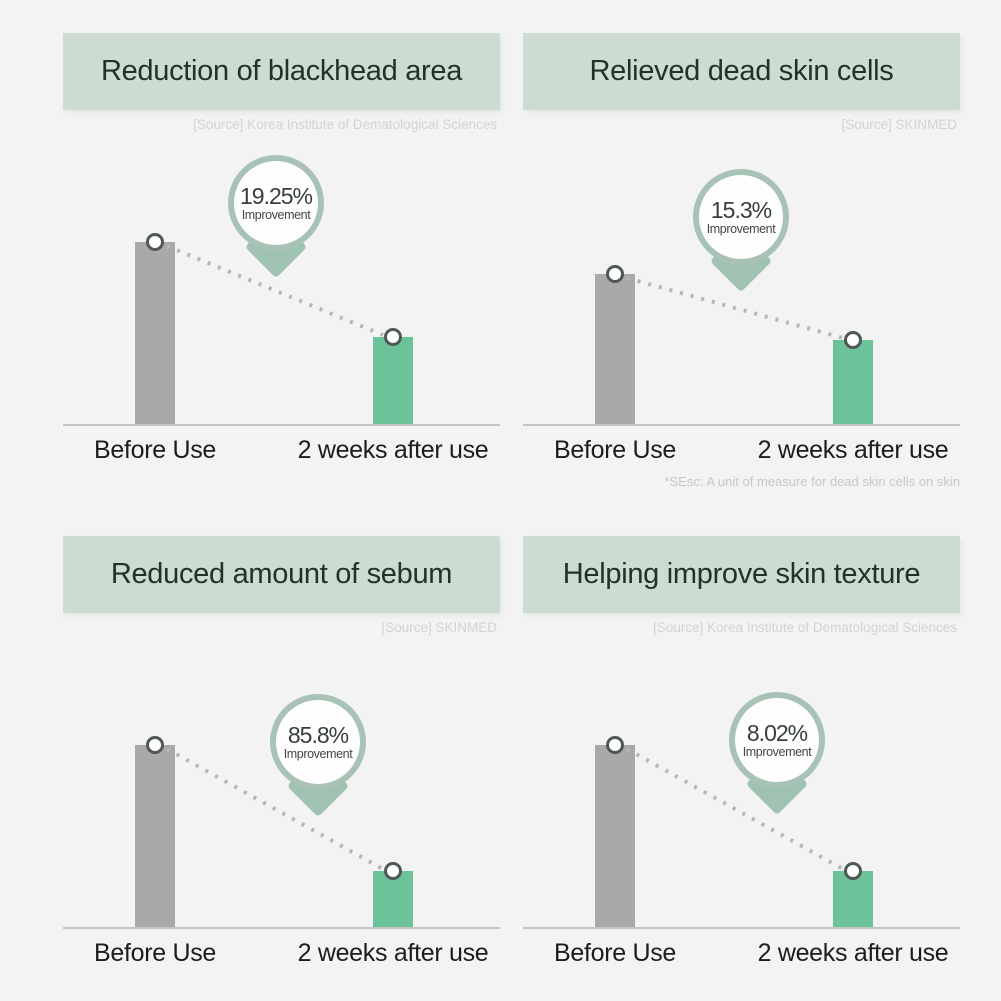 This screenshot has height=1001, width=1001. Describe the element at coordinates (741, 209) in the screenshot. I see `improvement-value: 15.3%` at that location.